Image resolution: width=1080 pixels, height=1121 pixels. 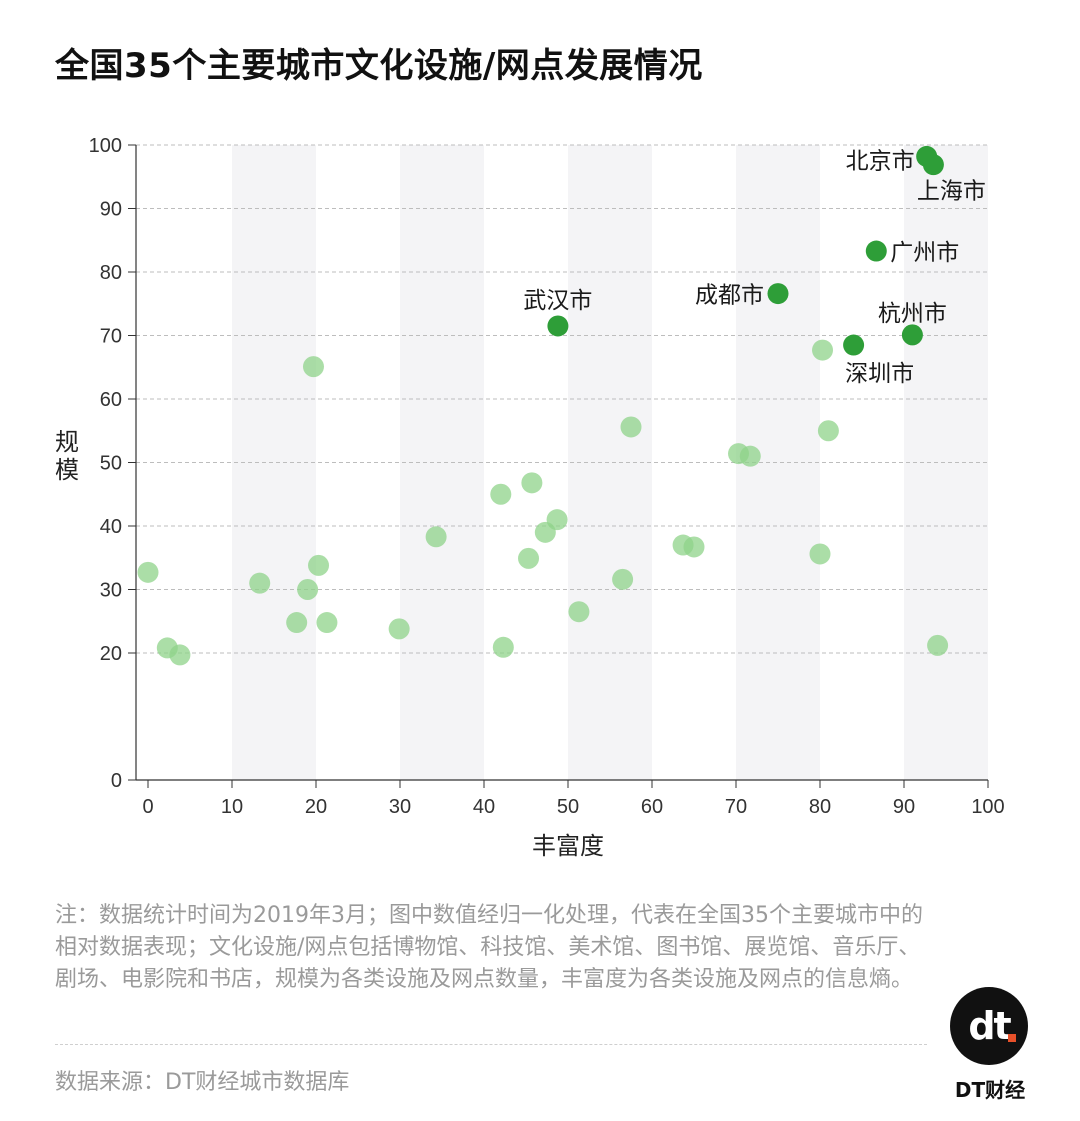 I want to click on city-label: 上海市, so click(x=951, y=192).